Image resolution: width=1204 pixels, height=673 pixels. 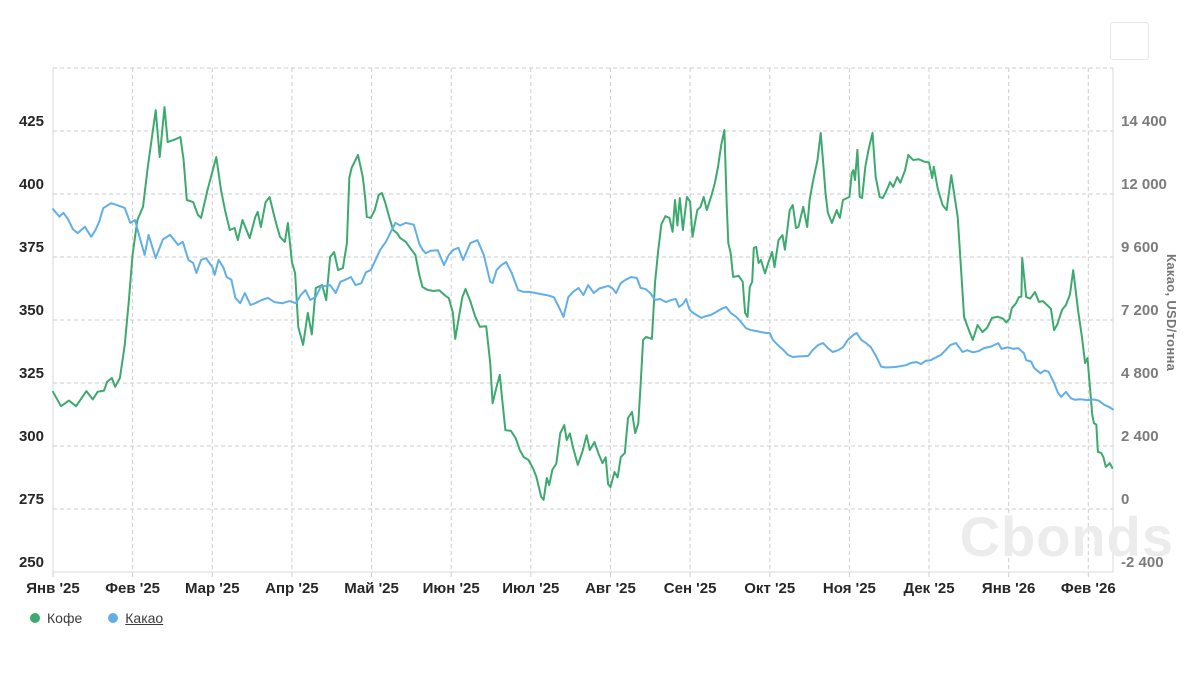 I want to click on x-axis-tick-label: Янв '25, so click(x=53, y=588).